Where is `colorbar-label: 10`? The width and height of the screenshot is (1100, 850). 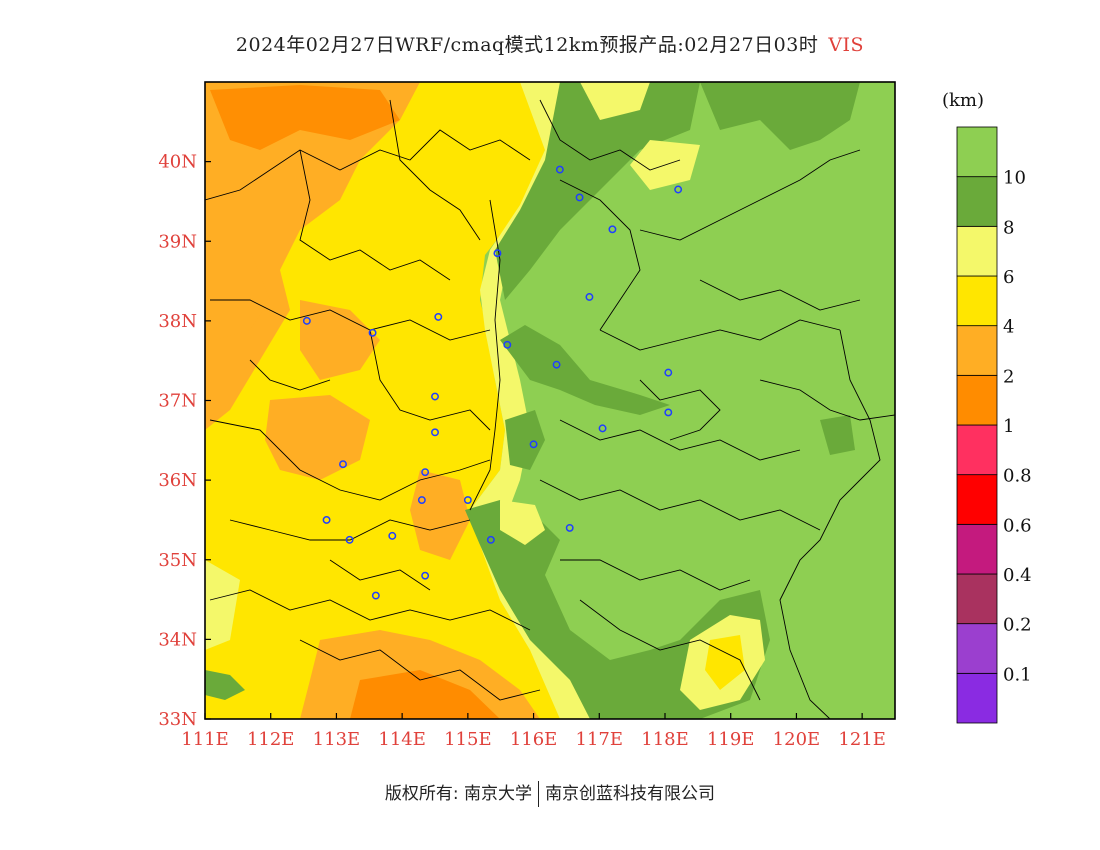 colorbar-label: 10 is located at coordinates (1014, 178).